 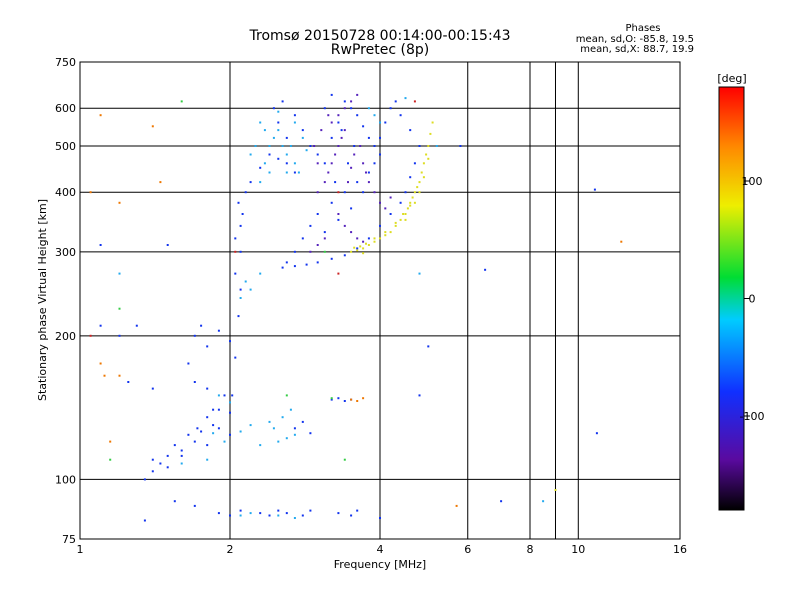 What do you see at coordinates (65, 479) in the screenshot?
I see `y-tick-label: 100` at bounding box center [65, 479].